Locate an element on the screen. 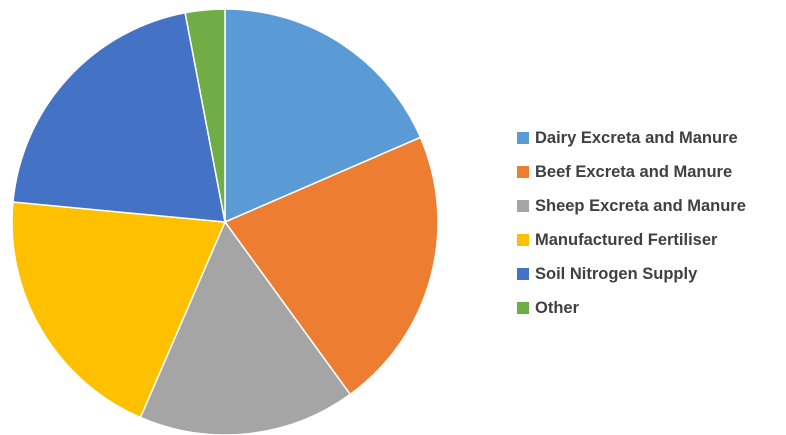 The width and height of the screenshot is (786, 435). pie-slice-other is located at coordinates (205, 115).